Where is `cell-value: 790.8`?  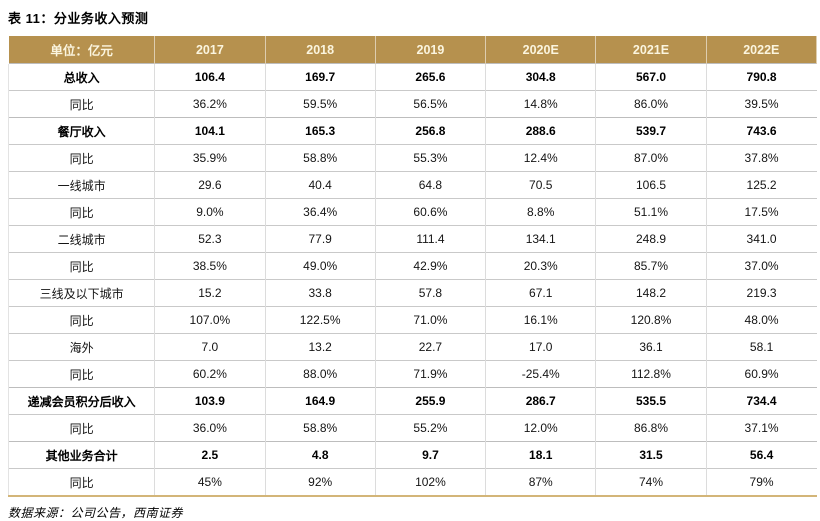 cell-value: 790.8 is located at coordinates (761, 77).